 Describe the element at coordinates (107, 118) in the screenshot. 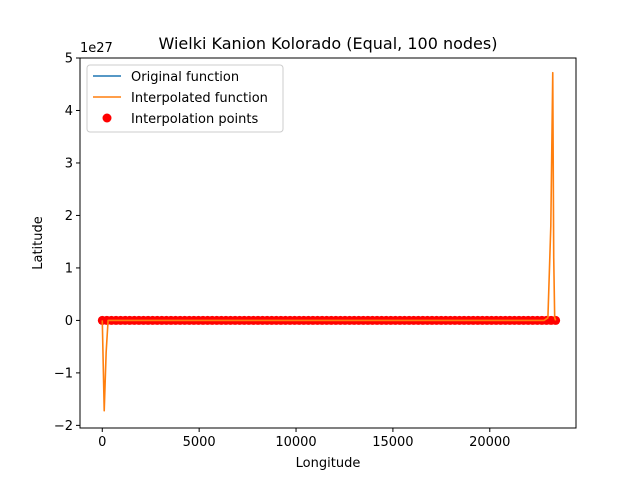

I see `legend-swatch-interpolation-points` at that location.